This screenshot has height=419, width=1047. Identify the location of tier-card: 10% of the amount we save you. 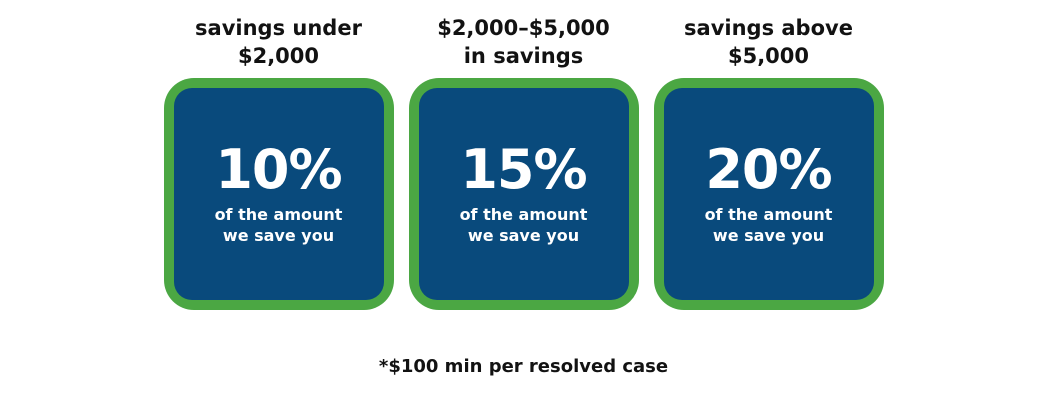
(278, 194).